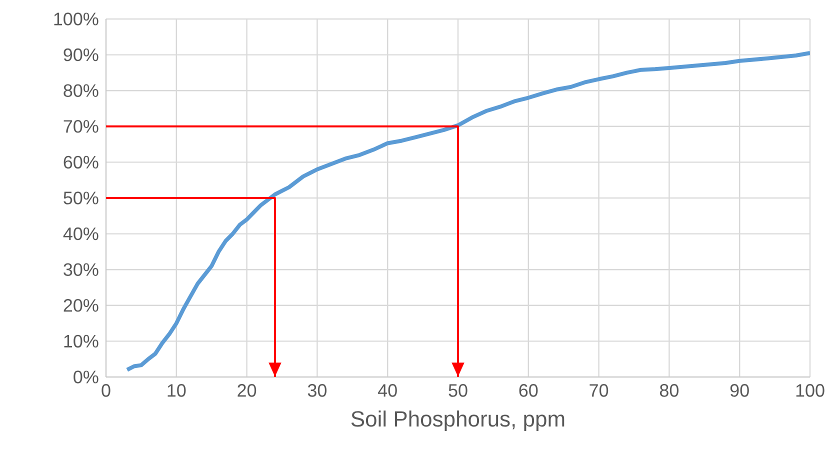  Describe the element at coordinates (81, 269) in the screenshot. I see `y-tick-label: 30%` at that location.